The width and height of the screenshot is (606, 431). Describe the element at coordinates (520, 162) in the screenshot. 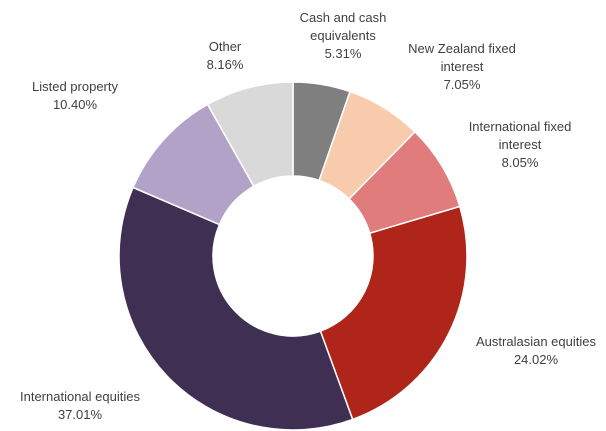

I see `value-label: 8.05%` at that location.